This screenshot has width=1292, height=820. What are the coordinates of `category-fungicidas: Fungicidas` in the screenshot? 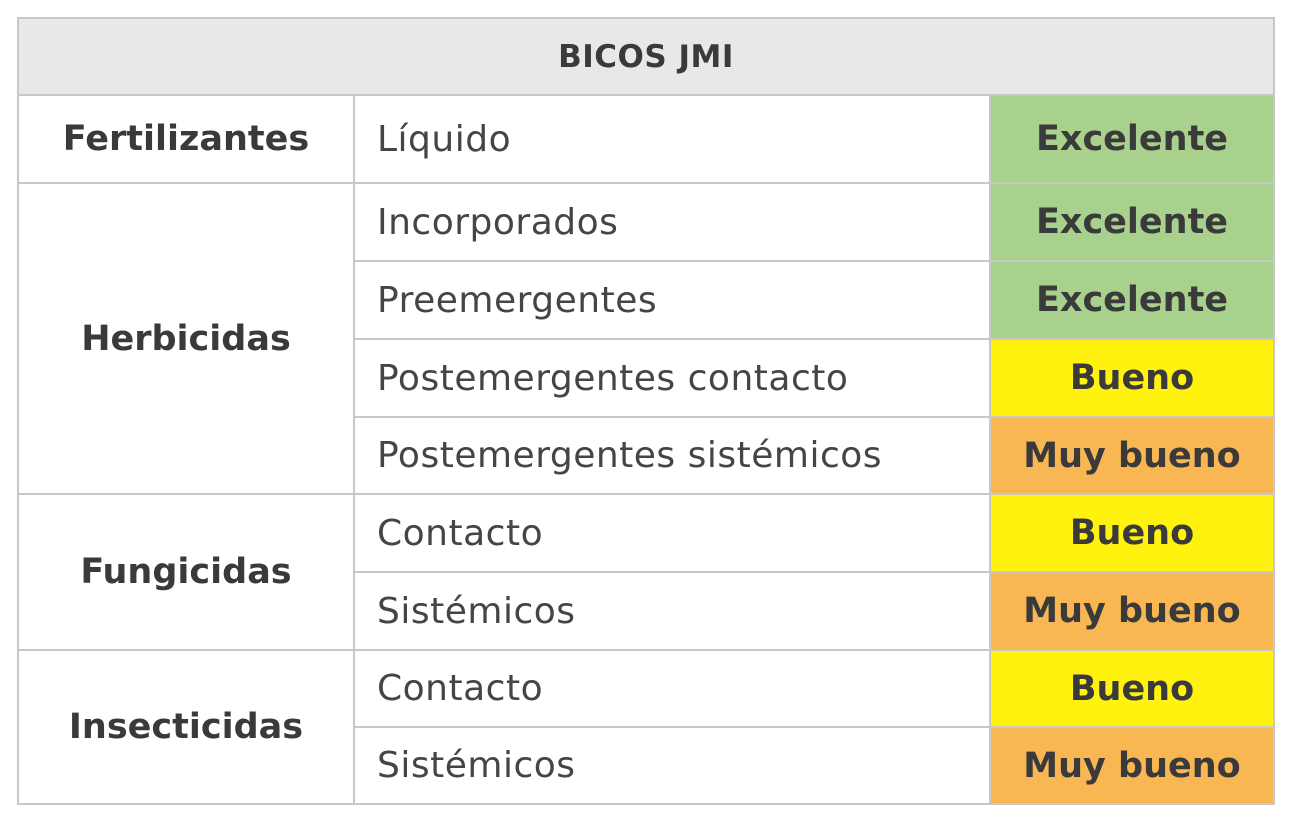 It's located at (187, 573).